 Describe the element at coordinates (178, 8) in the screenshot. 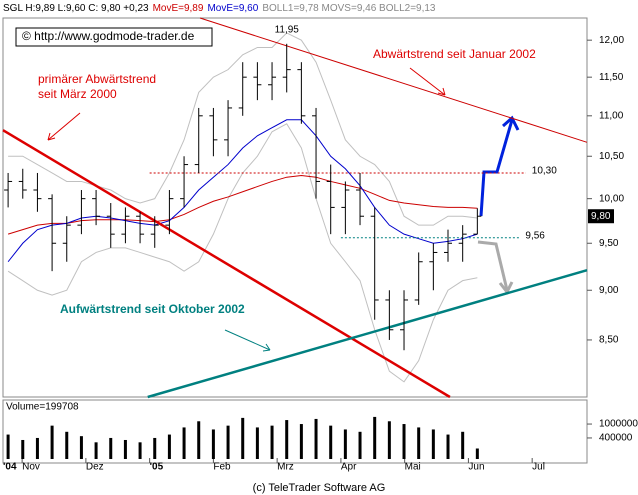

I see `header-segment: MovE=9,89` at that location.